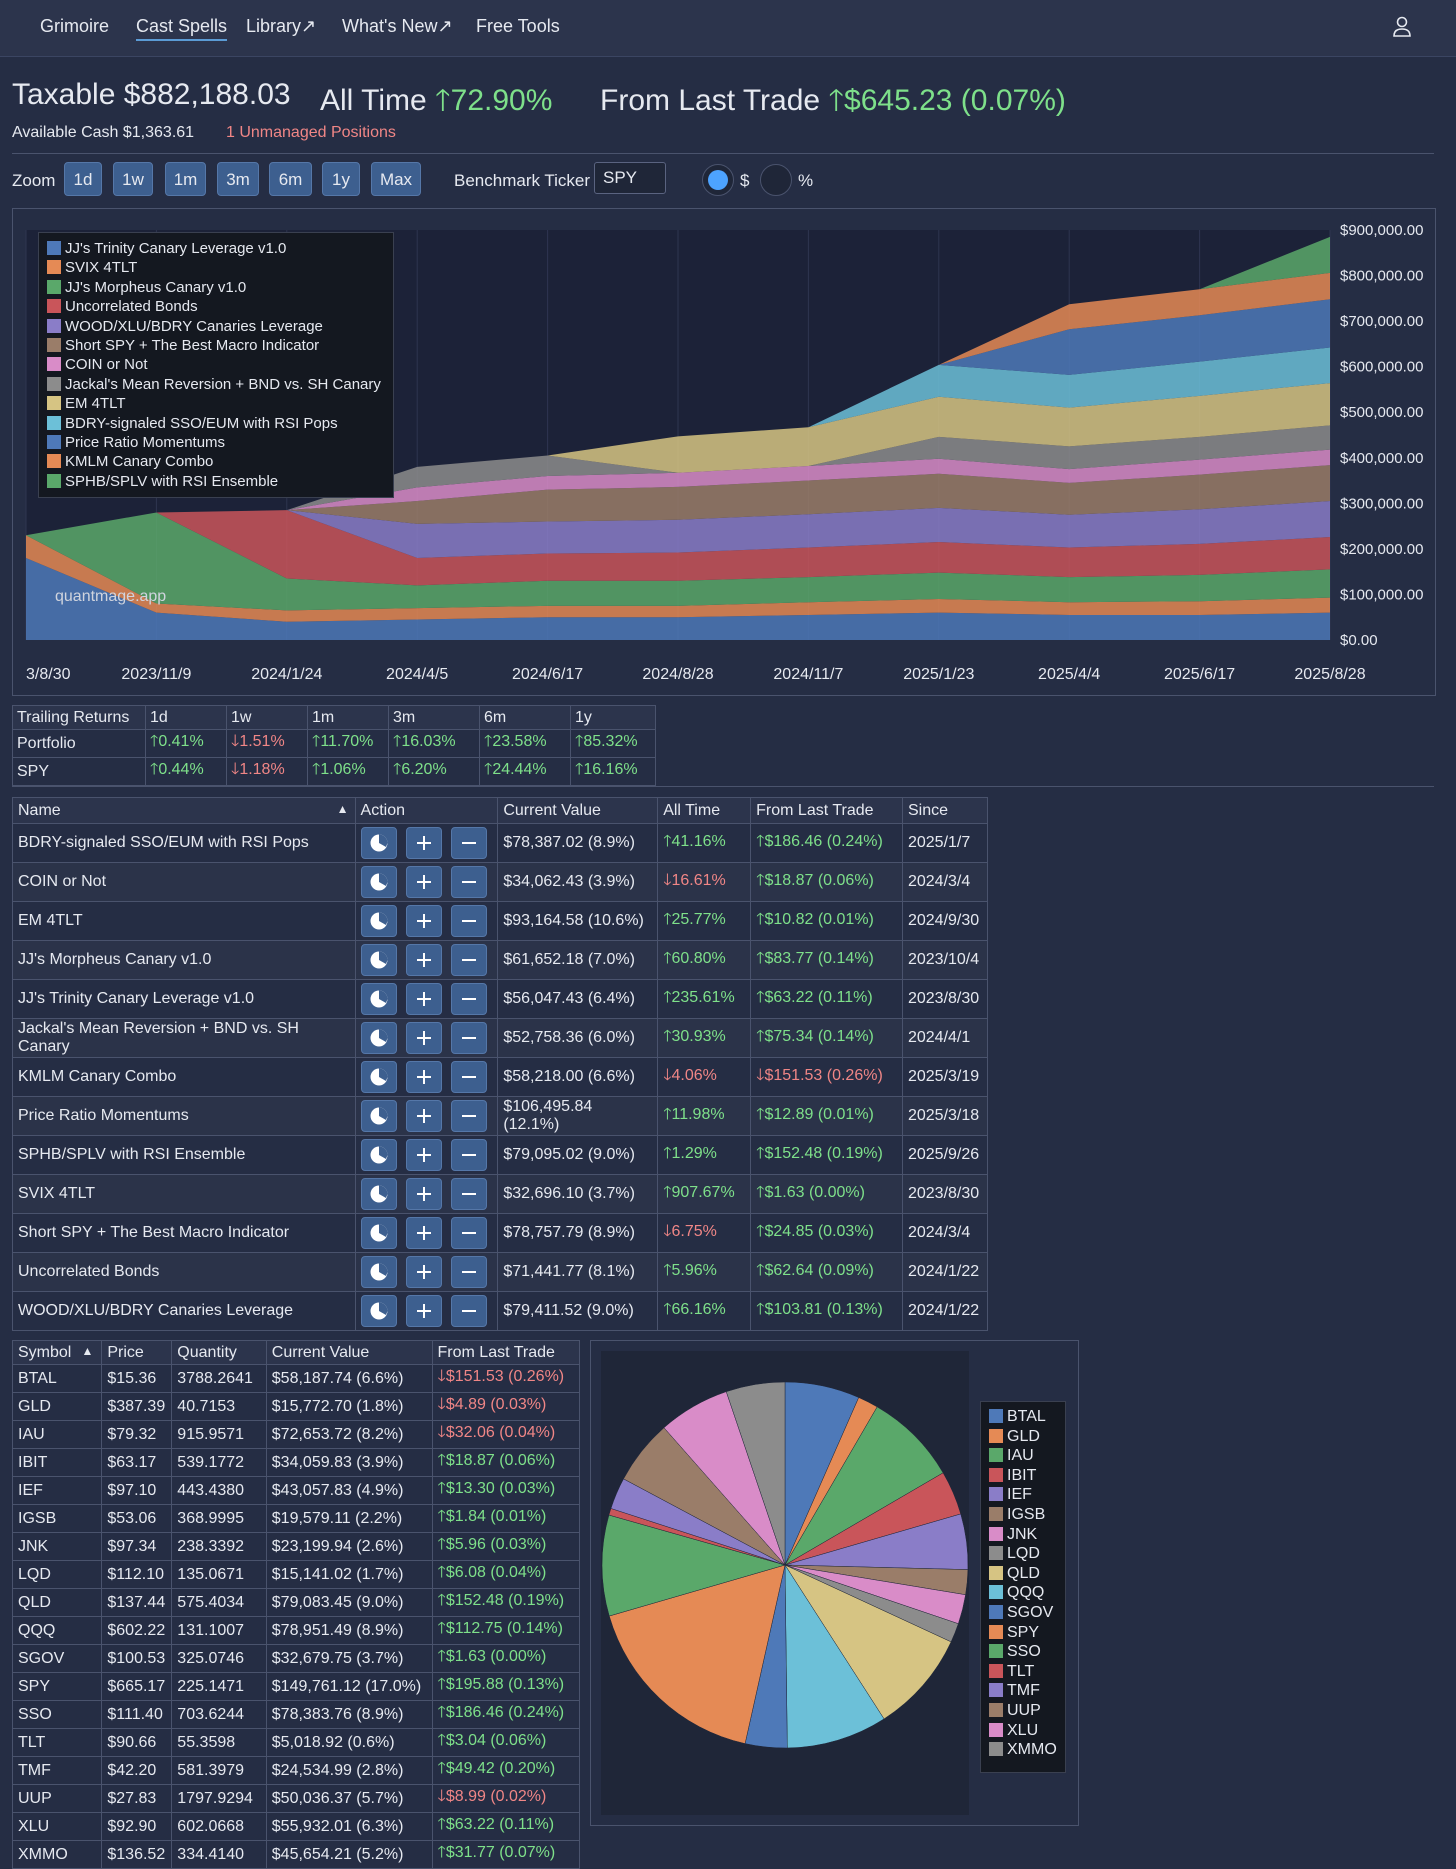 The height and width of the screenshot is (1869, 1456). Describe the element at coordinates (1014, 1574) in the screenshot. I see `pie-legend-item: QLD` at that location.